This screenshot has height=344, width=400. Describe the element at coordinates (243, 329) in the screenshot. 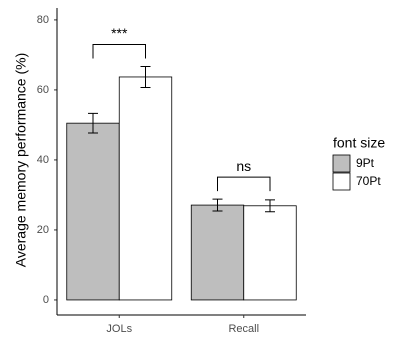

I see `x-tick-label: Recall` at that location.